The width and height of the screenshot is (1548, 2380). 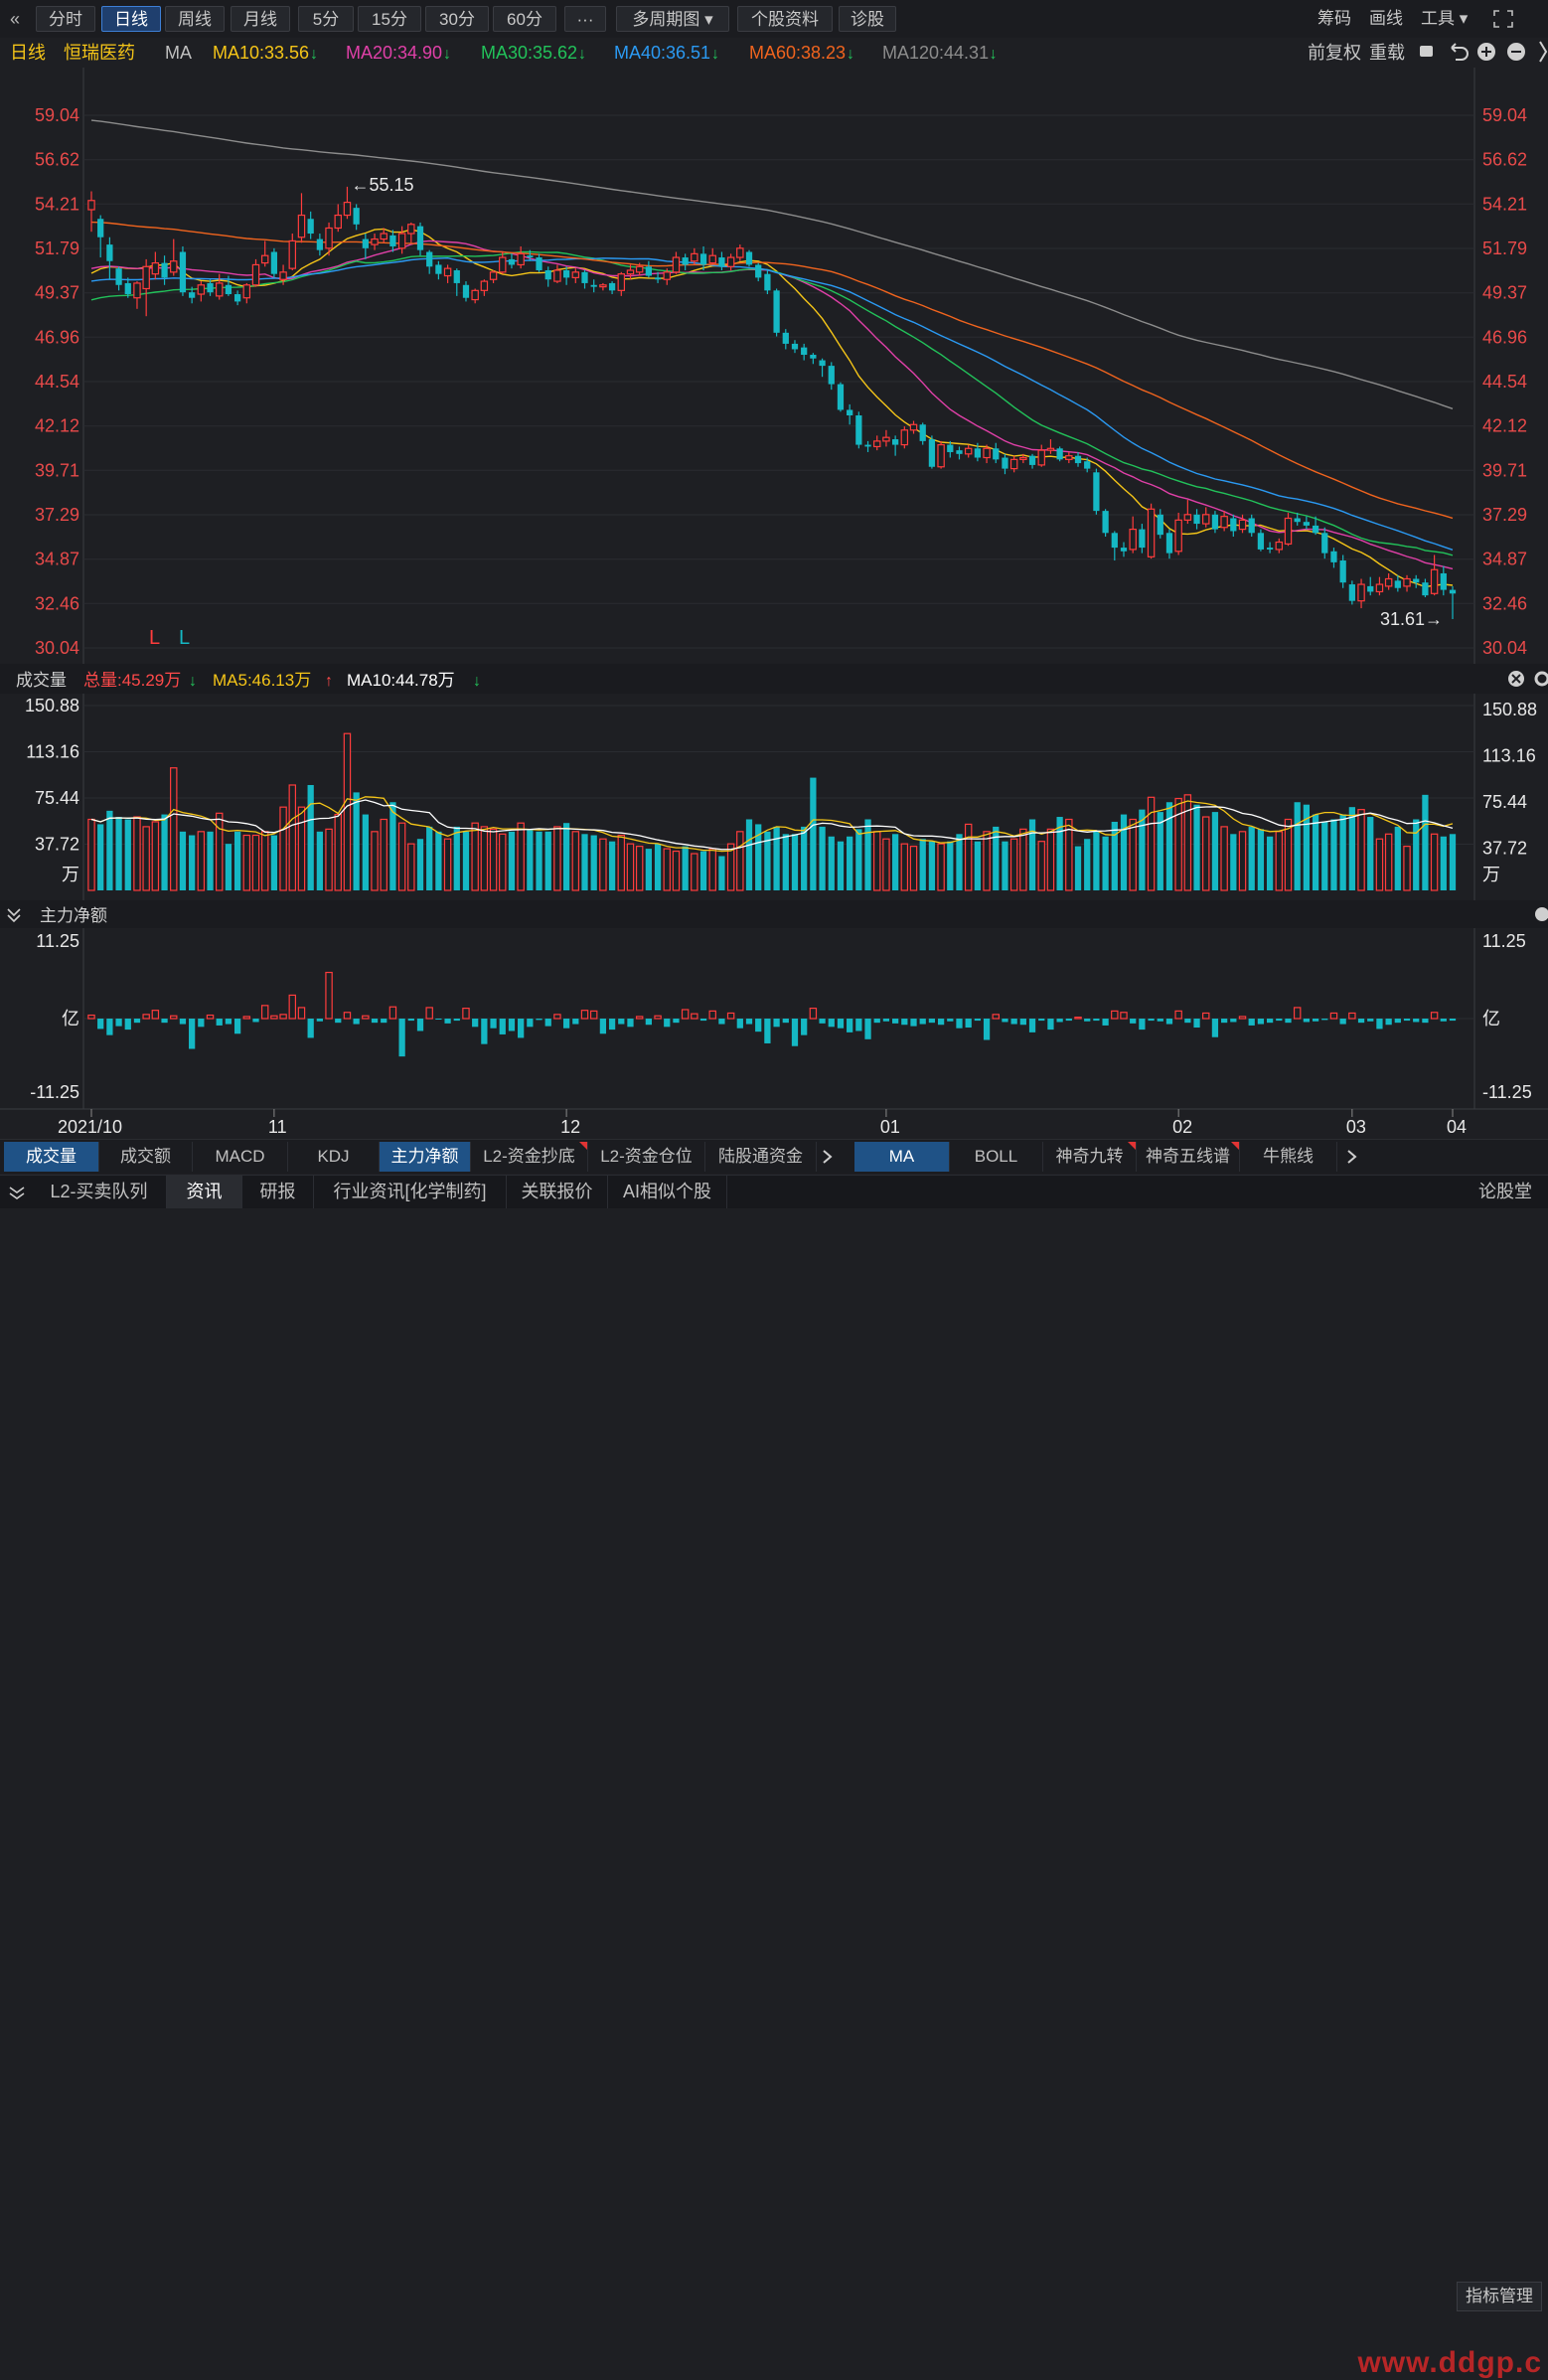 What do you see at coordinates (1445, 18) in the screenshot?
I see `tools-menu-button: 工具 ▾` at bounding box center [1445, 18].